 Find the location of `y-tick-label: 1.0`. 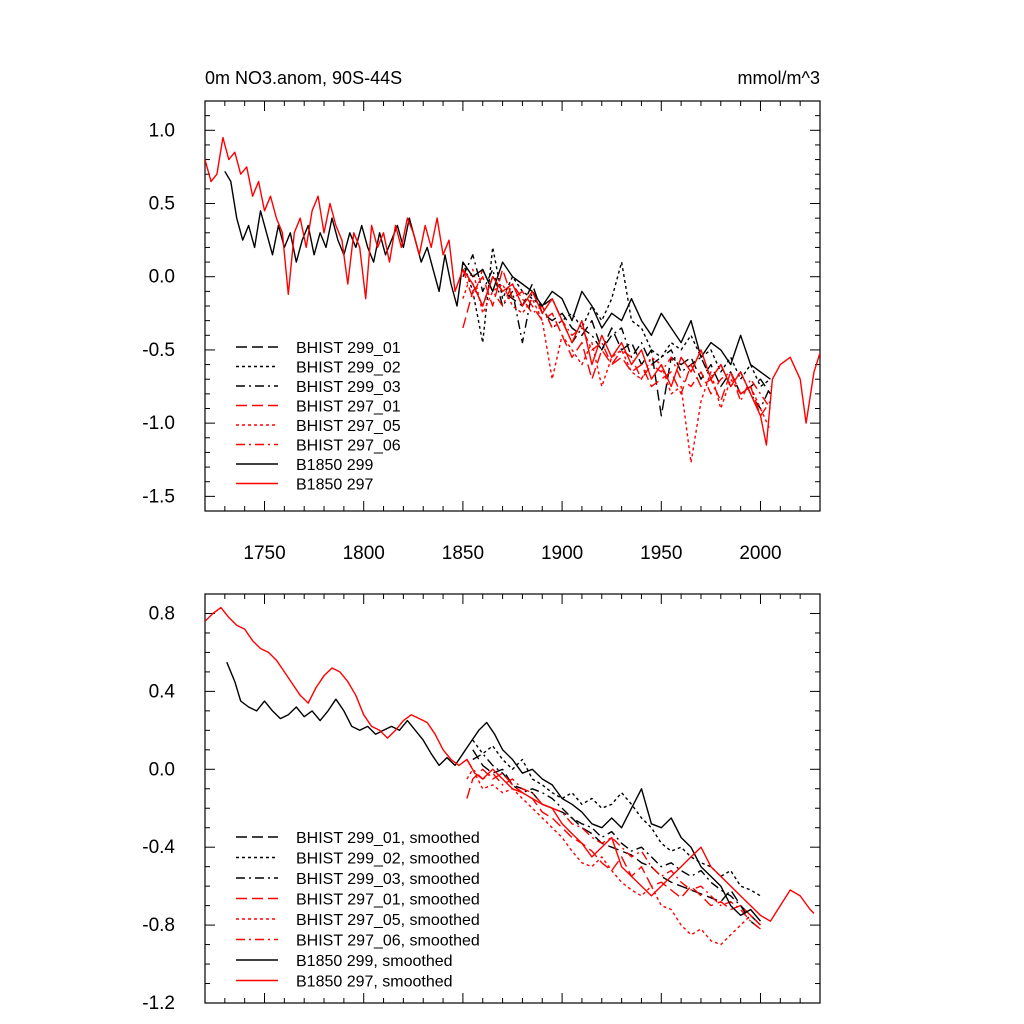

y-tick-label: 1.0 is located at coordinates (162, 130).